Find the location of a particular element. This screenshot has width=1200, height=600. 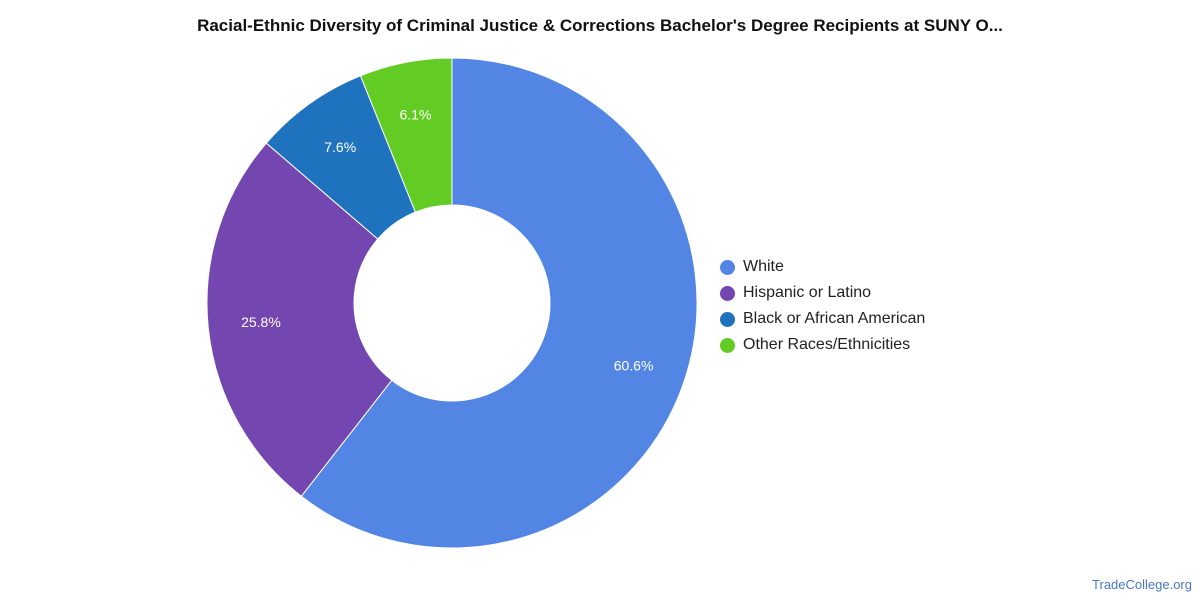

slice-label-black-or-african-american: 7.6% is located at coordinates (340, 147).